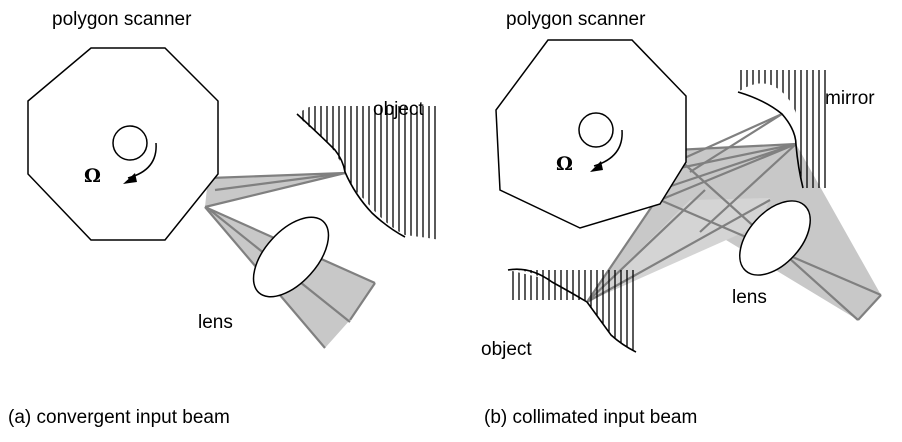 Image resolution: width=902 pixels, height=442 pixels. Describe the element at coordinates (398, 109) in the screenshot. I see `object-label-a: object` at that location.